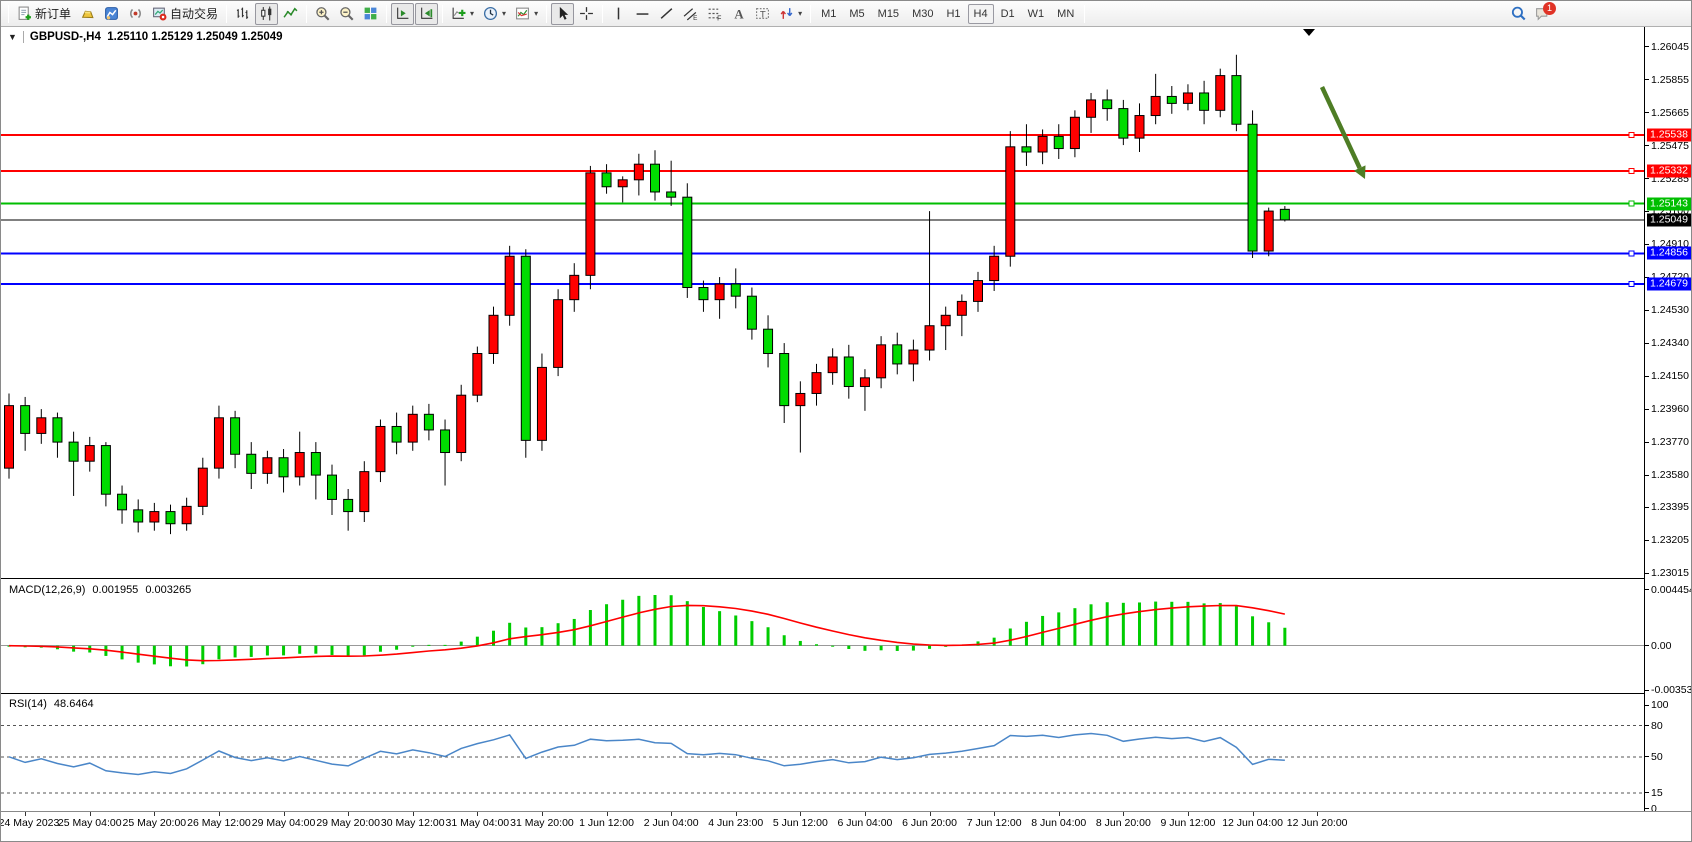  I want to click on zoom-out-button, so click(346, 14).